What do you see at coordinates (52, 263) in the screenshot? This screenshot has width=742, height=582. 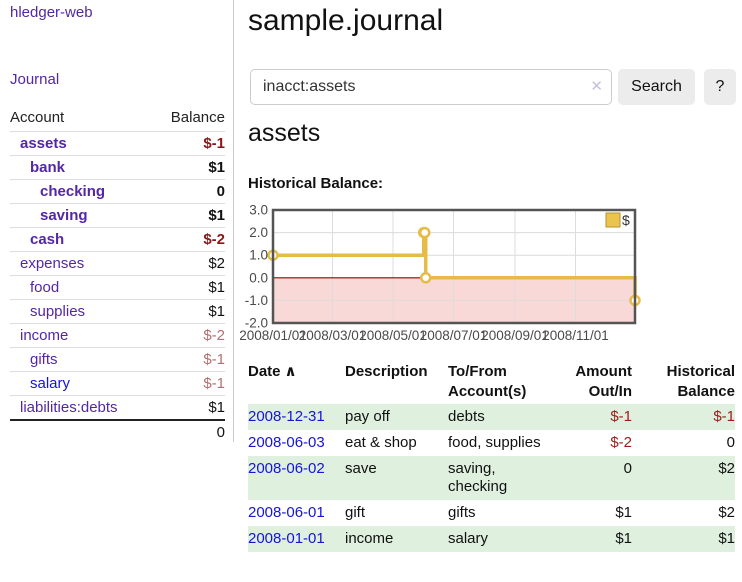 I see `sidebar-account-link-expenses: expenses` at bounding box center [52, 263].